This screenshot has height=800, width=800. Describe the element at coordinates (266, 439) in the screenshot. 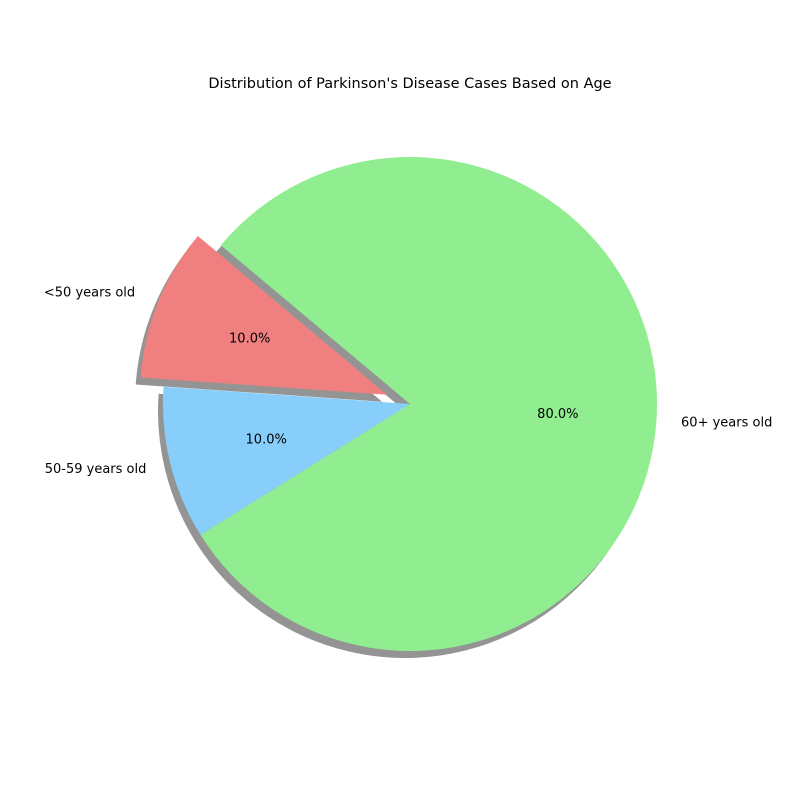

I see `slice-percent-50-59-years-old: 10.0%` at that location.